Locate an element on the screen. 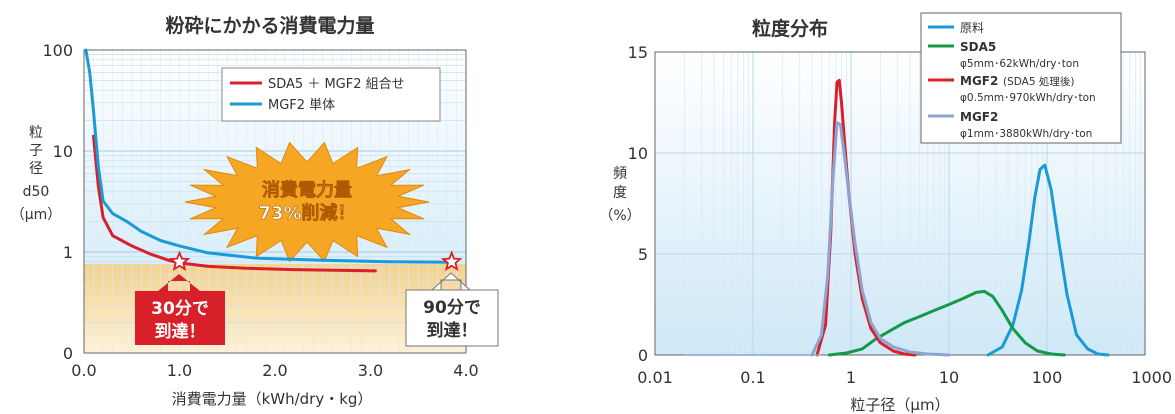 The image size is (1175, 414). x-tick-label-left: 0.0 is located at coordinates (83, 370).